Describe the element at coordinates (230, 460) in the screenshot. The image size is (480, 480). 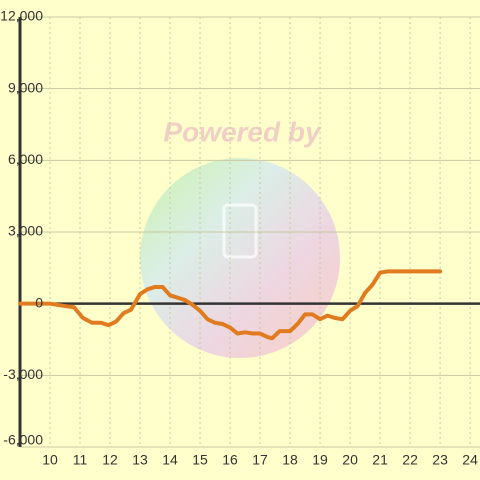
I see `x-tick-label: 16` at that location.